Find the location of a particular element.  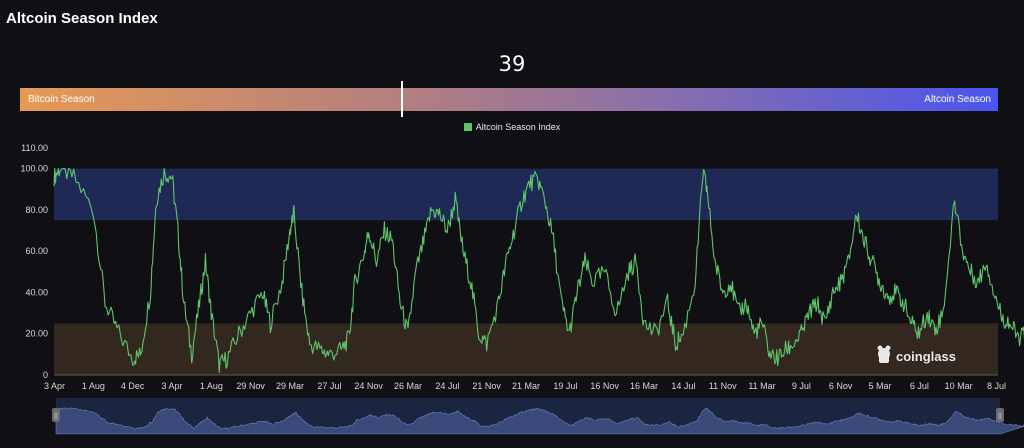

season-gauge-bar: Bitcoin Season Altcoin Season is located at coordinates (509, 99).